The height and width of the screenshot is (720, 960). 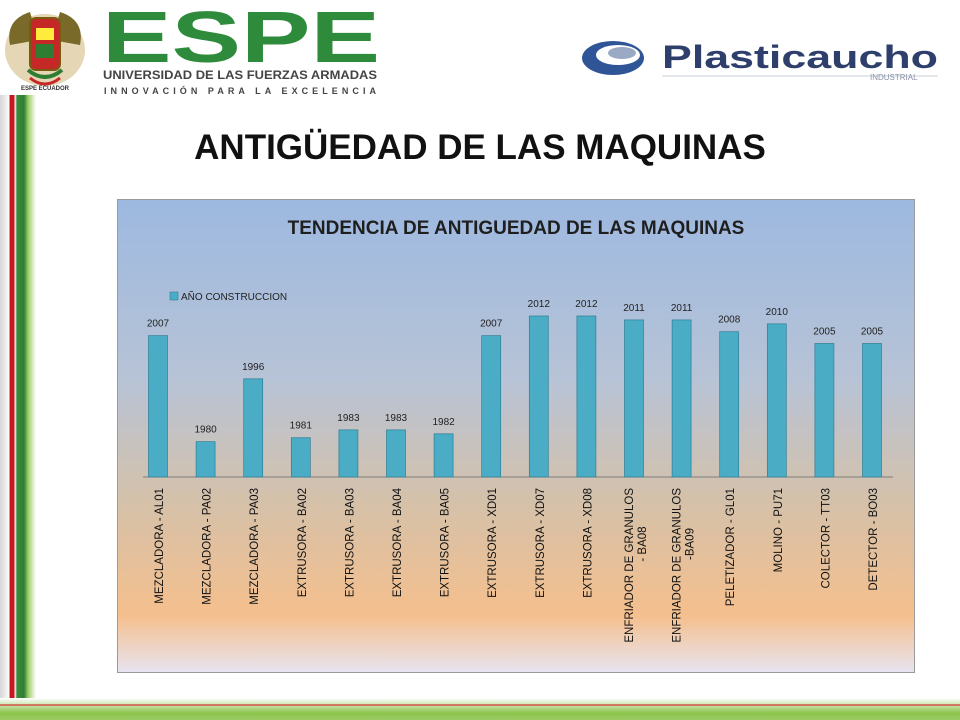 I want to click on x-tick-label: EXTRUSORA - BA03, so click(x=350, y=542).